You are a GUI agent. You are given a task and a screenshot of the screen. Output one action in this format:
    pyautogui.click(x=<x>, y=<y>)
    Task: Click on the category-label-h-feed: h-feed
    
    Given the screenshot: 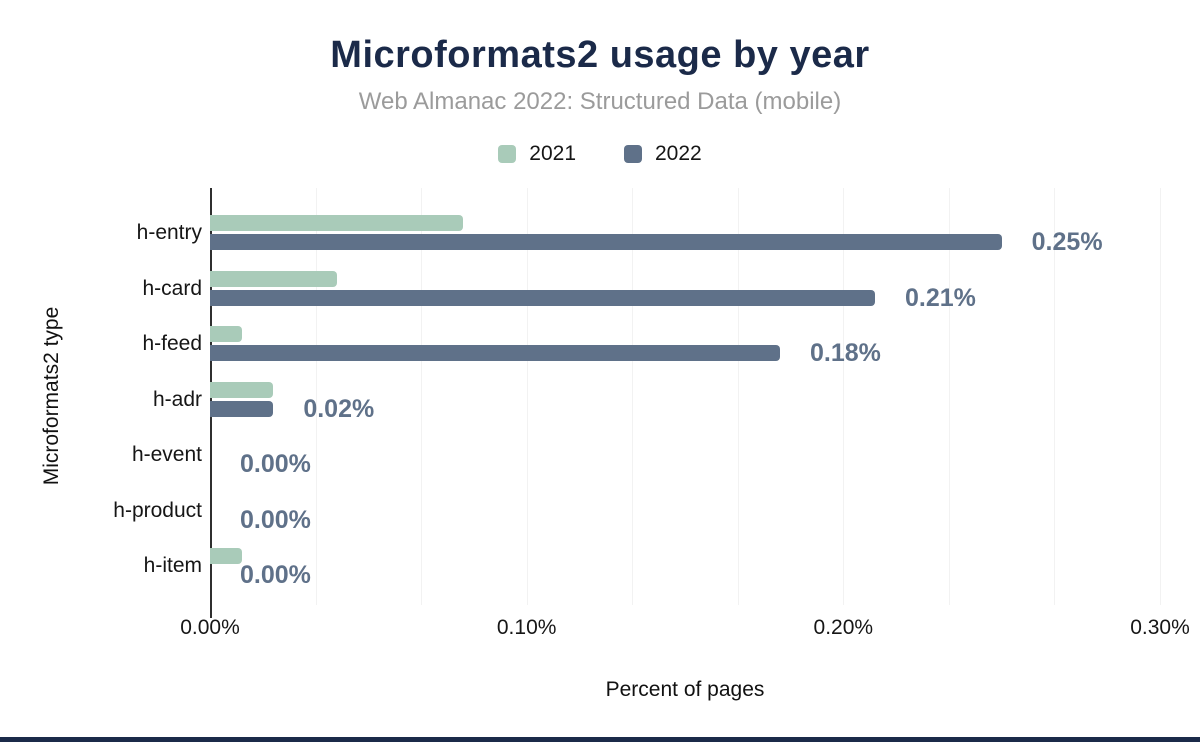 What is the action you would take?
    pyautogui.click(x=172, y=344)
    